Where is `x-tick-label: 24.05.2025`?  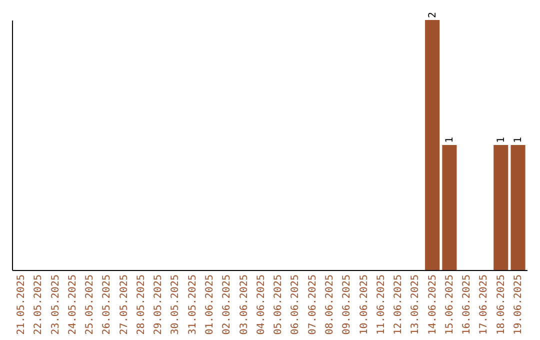
x-tick-label: 24.05.2025 is located at coordinates (72, 304).